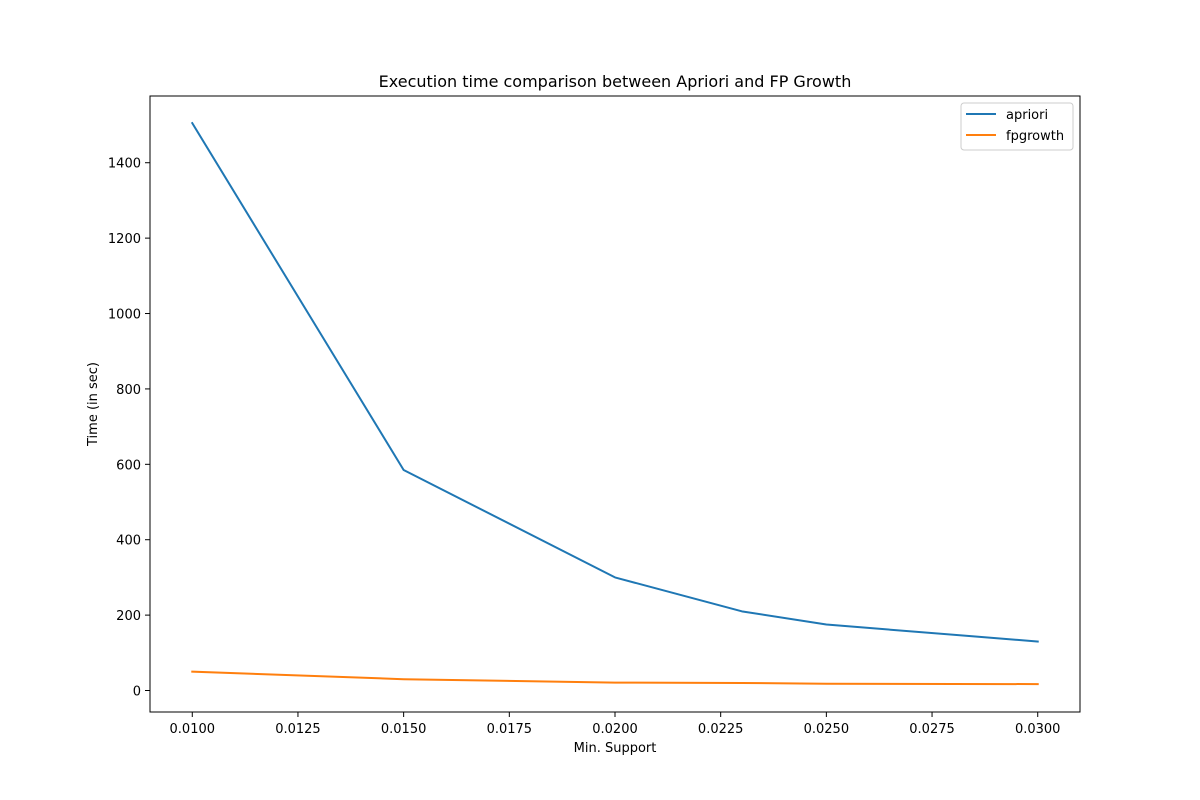 This screenshot has width=1200, height=800. What do you see at coordinates (615, 729) in the screenshot?
I see `x-tick-label: 0.0200` at bounding box center [615, 729].